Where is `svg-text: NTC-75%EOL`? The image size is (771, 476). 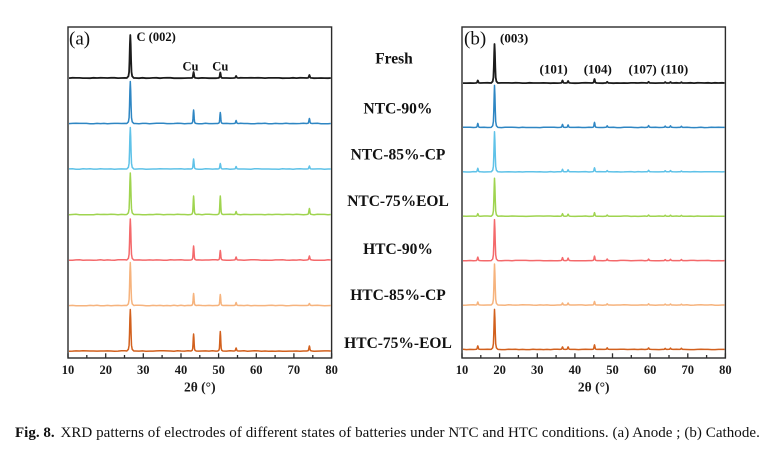 svg-text: NTC-75%EOL is located at coordinates (398, 201).